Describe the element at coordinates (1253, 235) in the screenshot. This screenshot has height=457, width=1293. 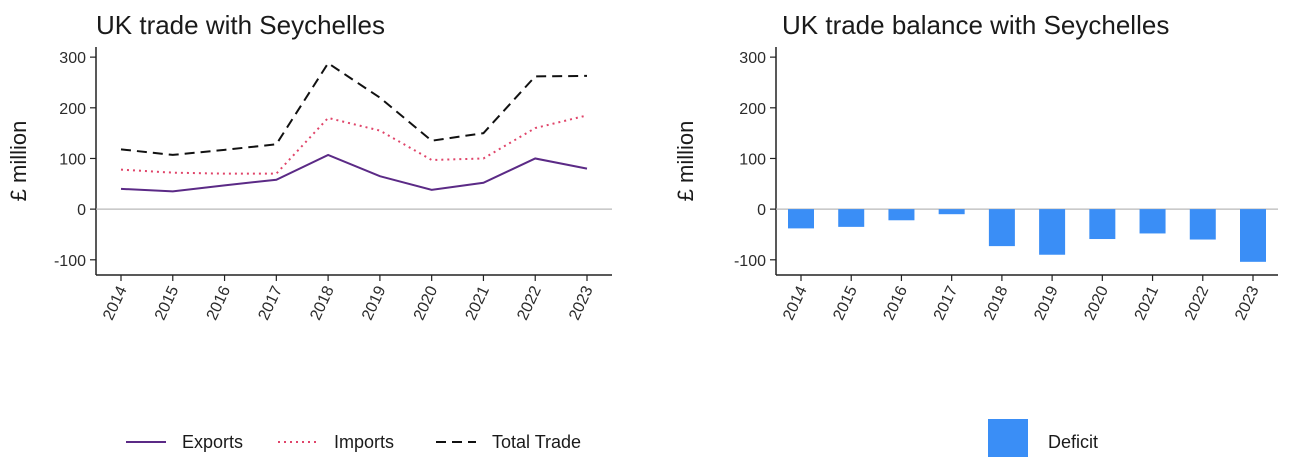
I see `bar-2023` at that location.